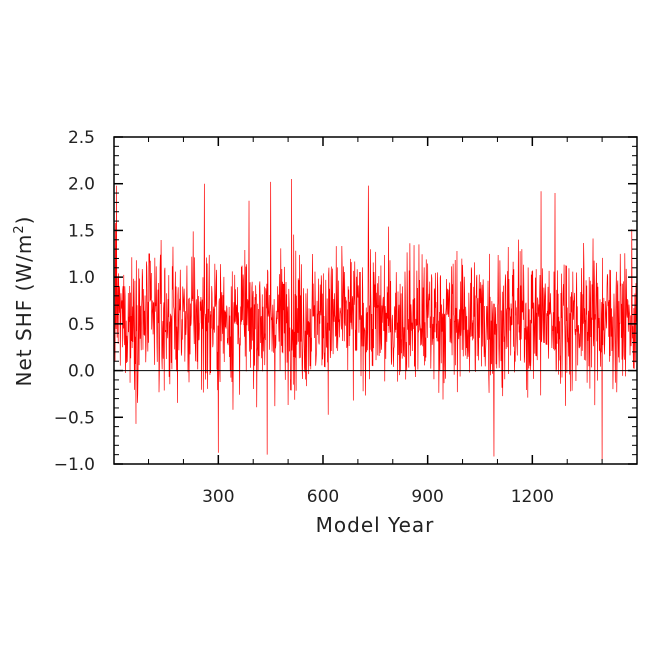 This screenshot has width=660, height=660. I want to click on y-tick-label: 0.5, so click(81, 325).